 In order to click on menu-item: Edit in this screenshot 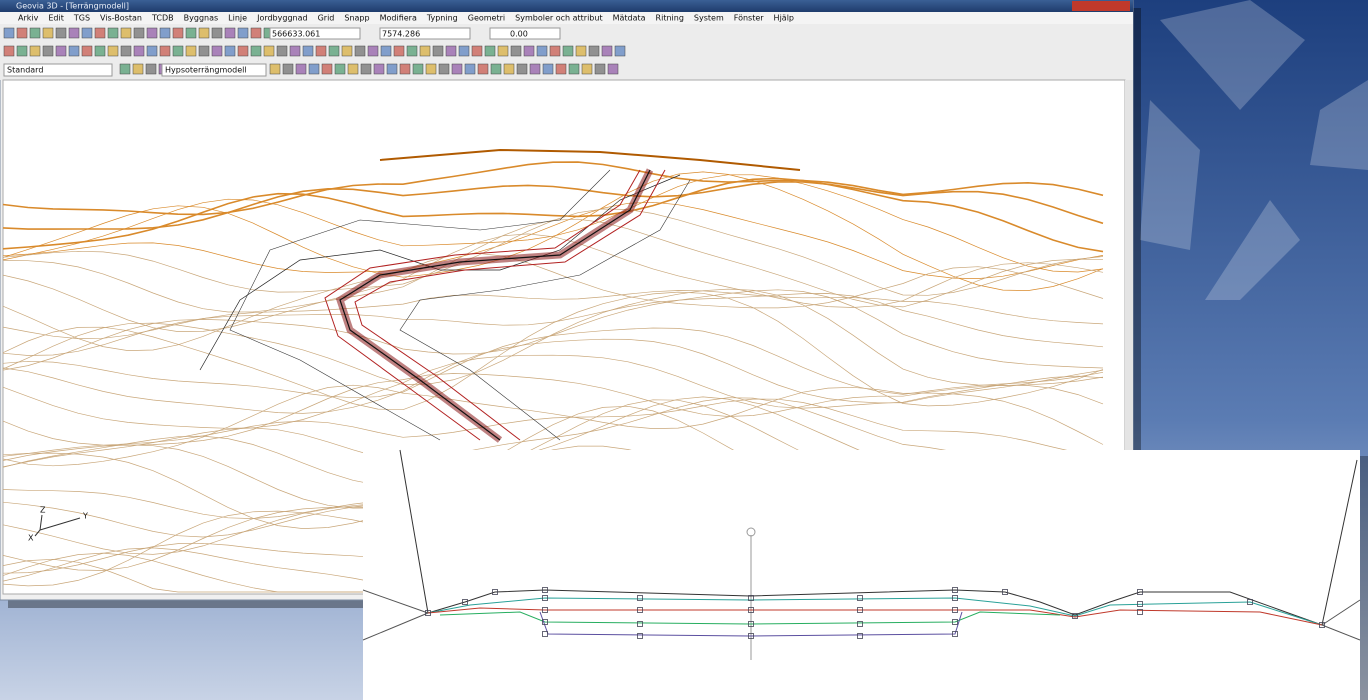, I will do `click(56, 18)`.